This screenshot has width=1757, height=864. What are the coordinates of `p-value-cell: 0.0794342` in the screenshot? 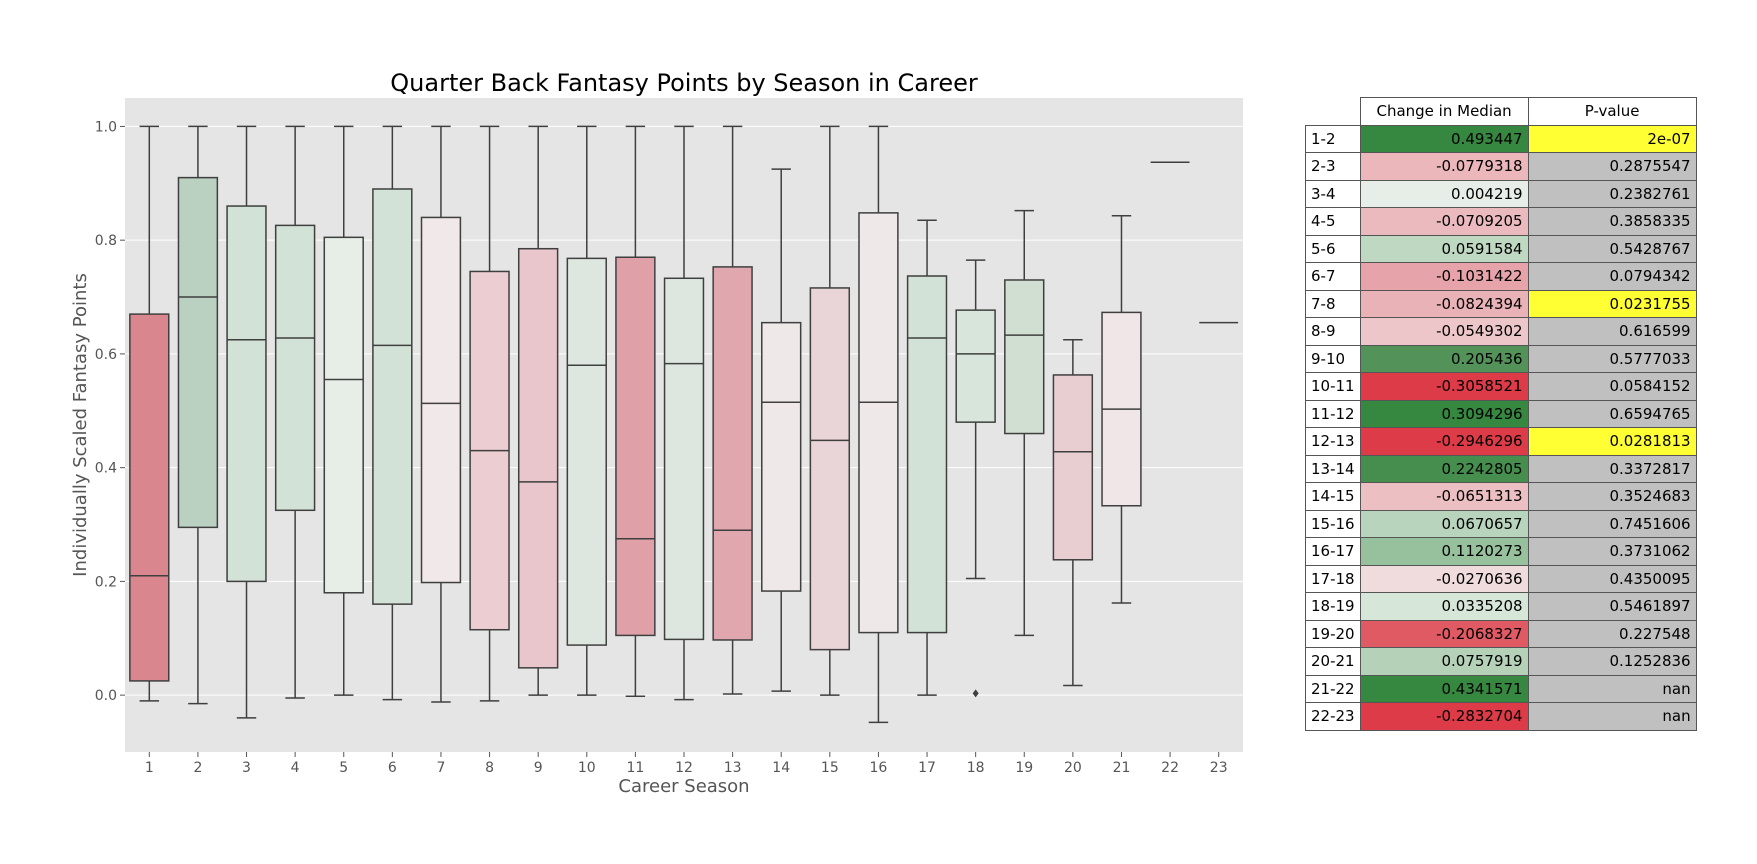 It's located at (1612, 276).